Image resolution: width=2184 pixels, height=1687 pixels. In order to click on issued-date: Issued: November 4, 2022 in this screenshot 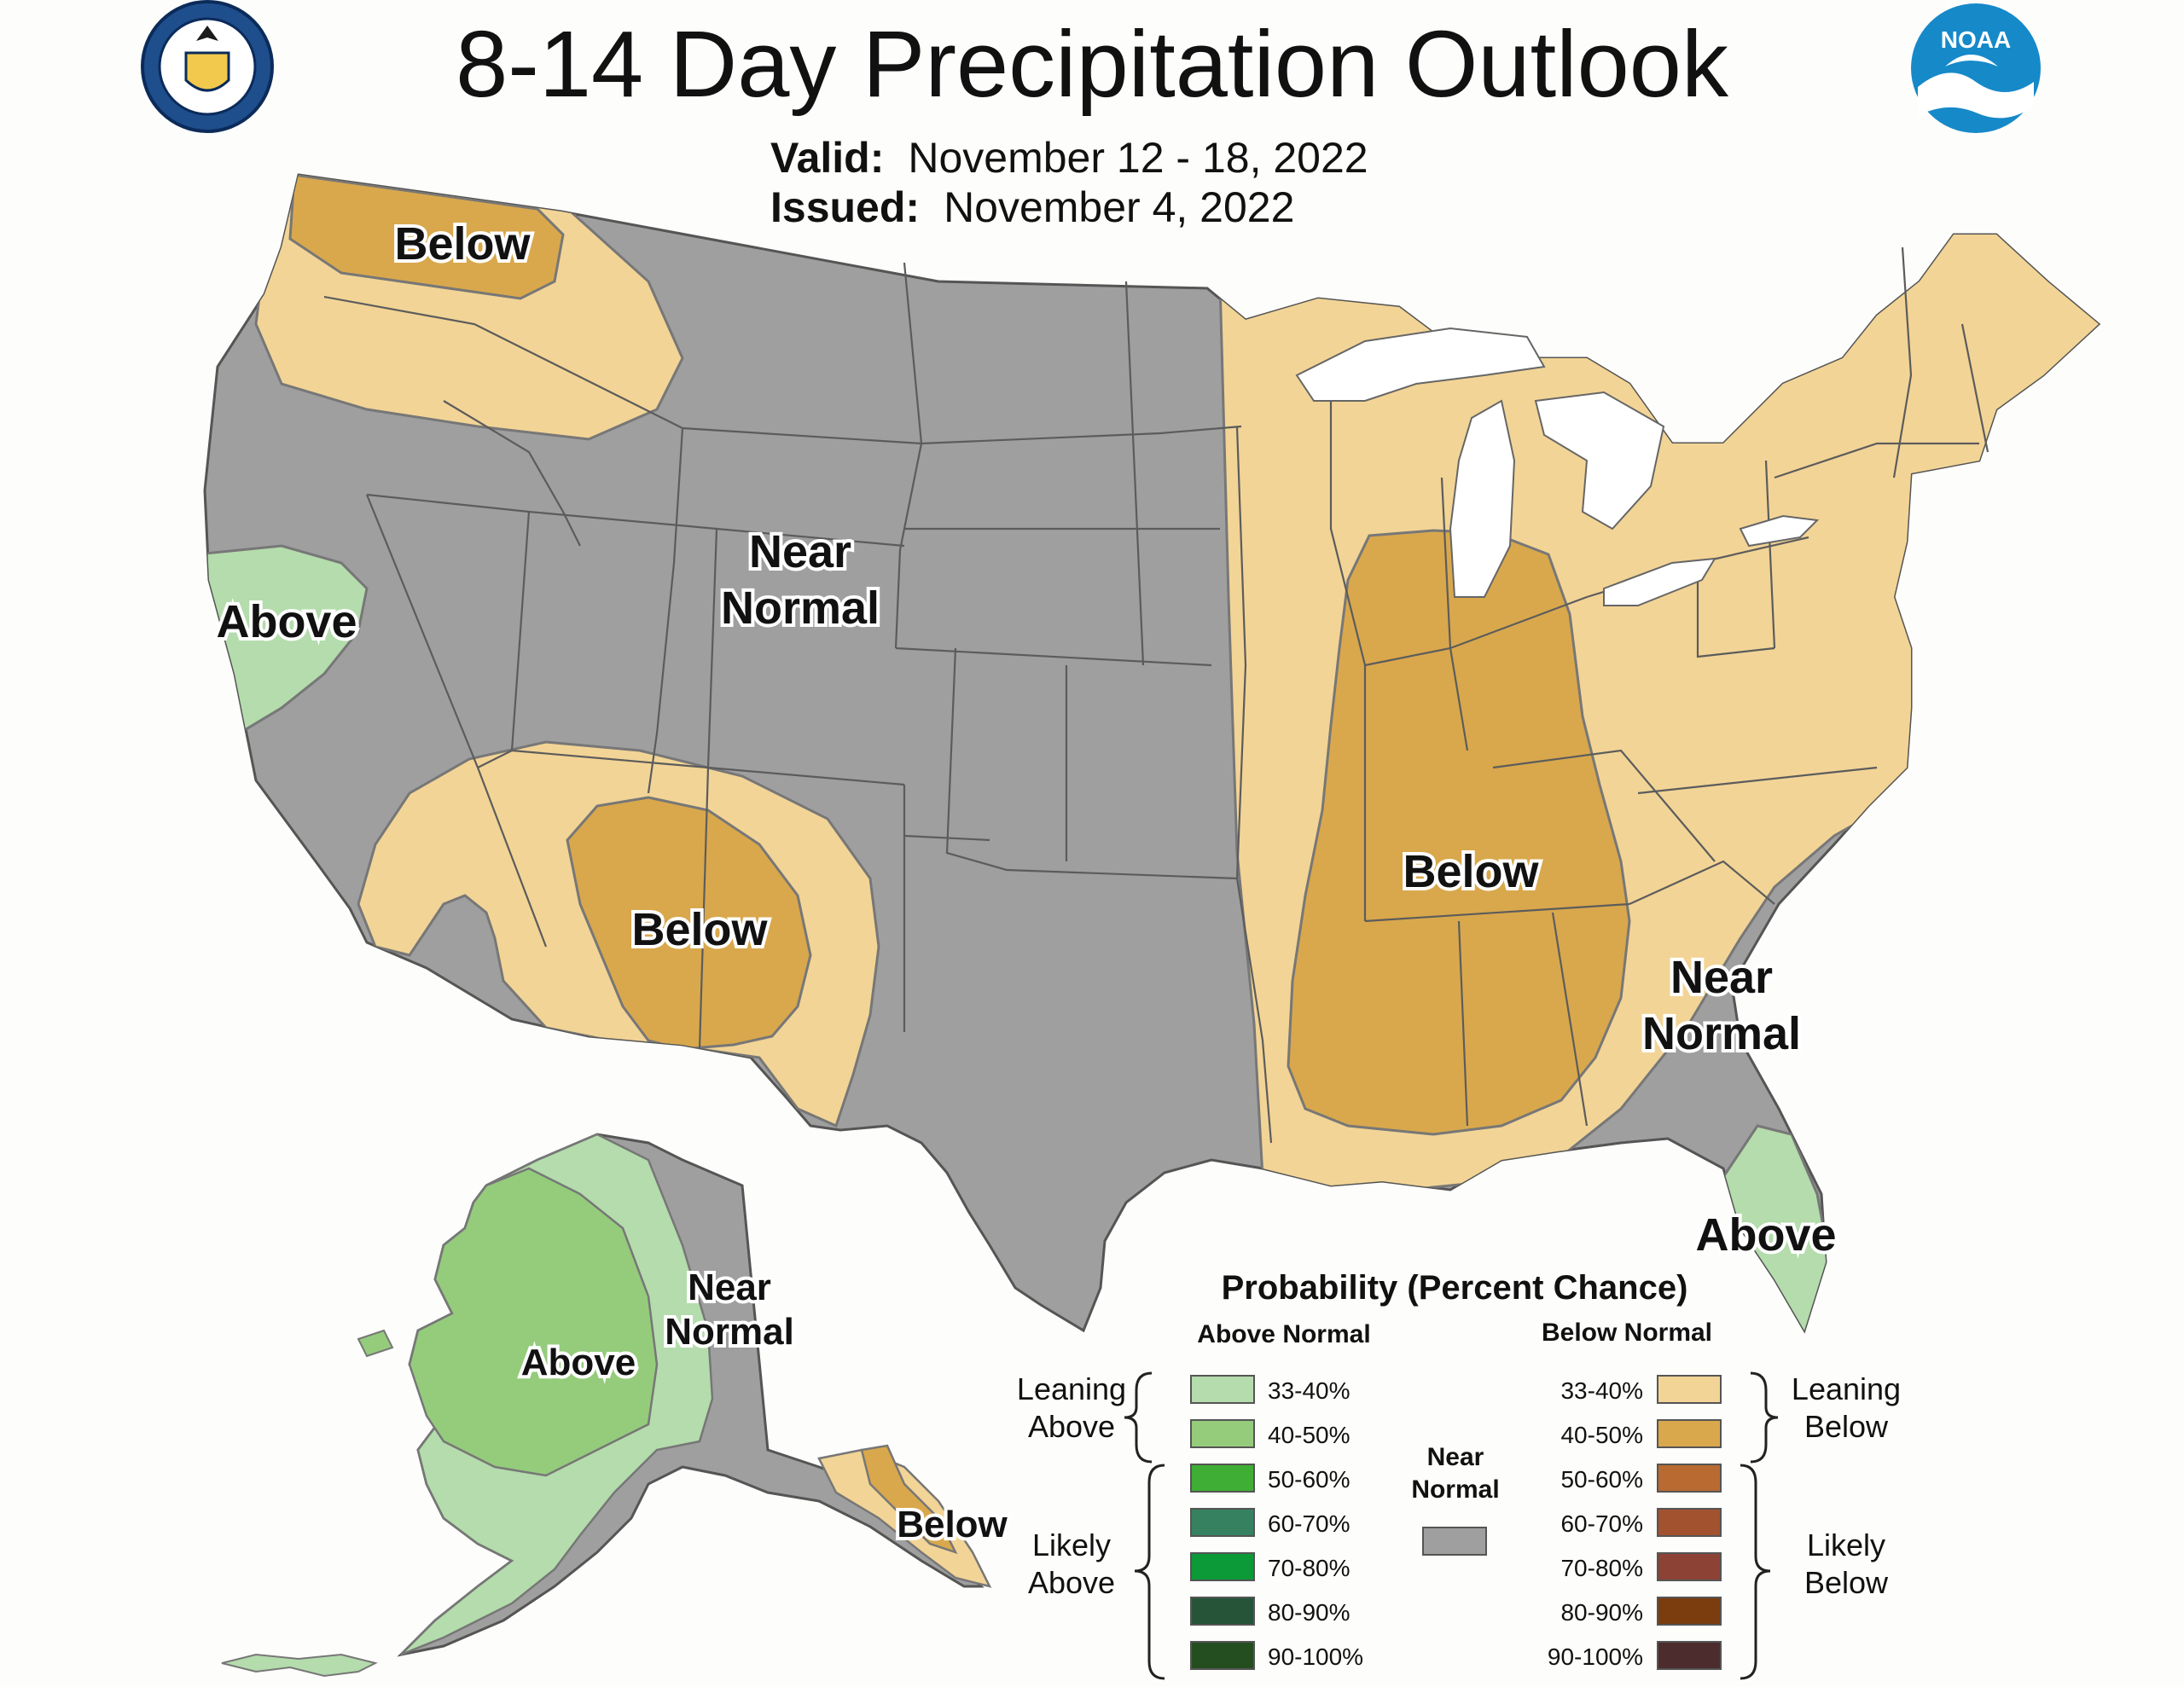, I will do `click(1032, 207)`.